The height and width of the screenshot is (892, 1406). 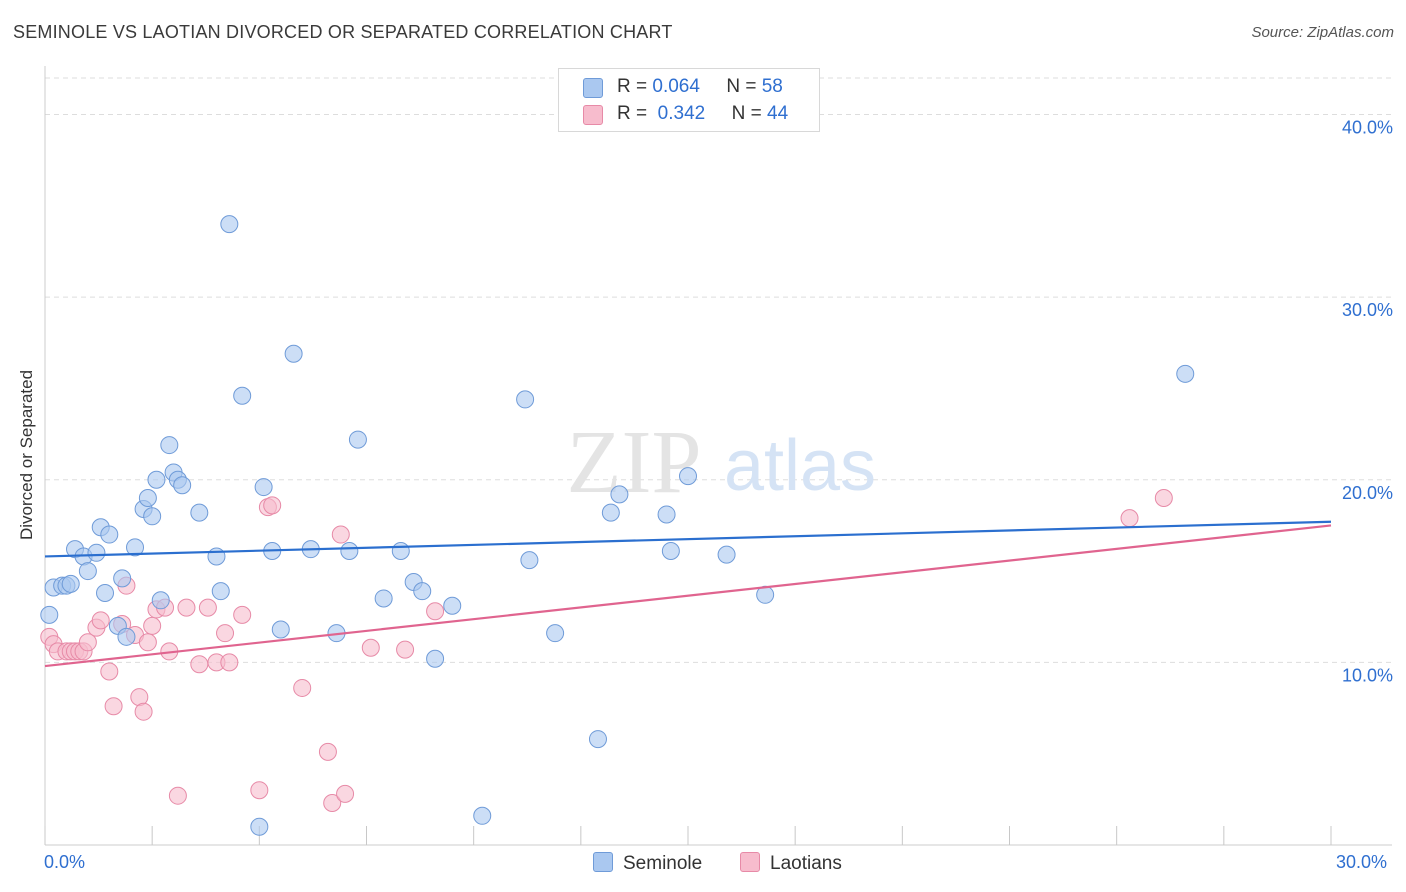 What do you see at coordinates (681, 113) in the screenshot?
I see `r-value-laotians: 0.342` at bounding box center [681, 113].